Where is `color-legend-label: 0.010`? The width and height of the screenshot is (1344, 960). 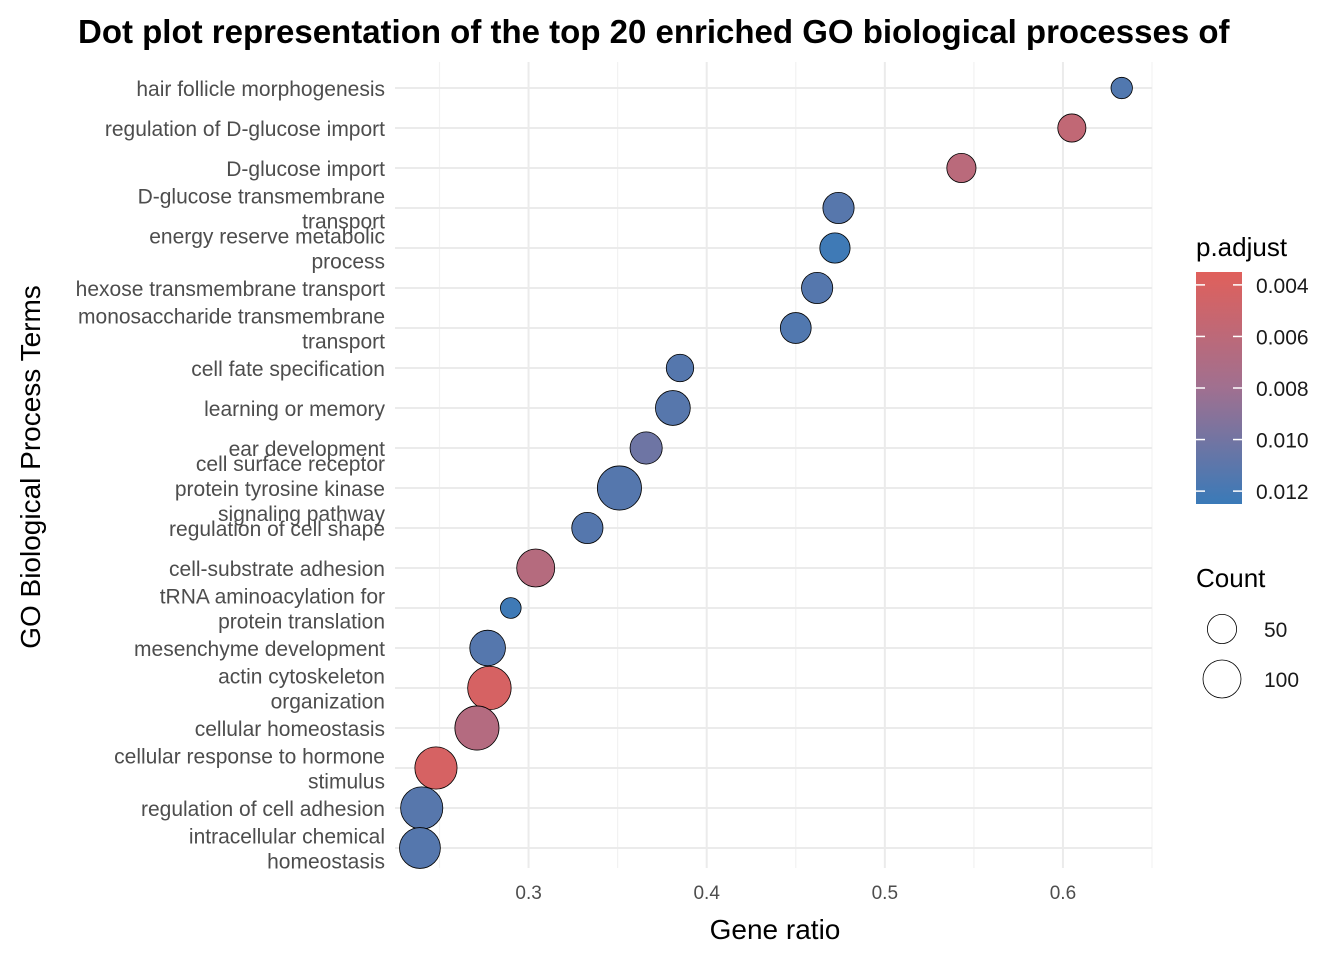
color-legend-label: 0.010 is located at coordinates (1282, 441).